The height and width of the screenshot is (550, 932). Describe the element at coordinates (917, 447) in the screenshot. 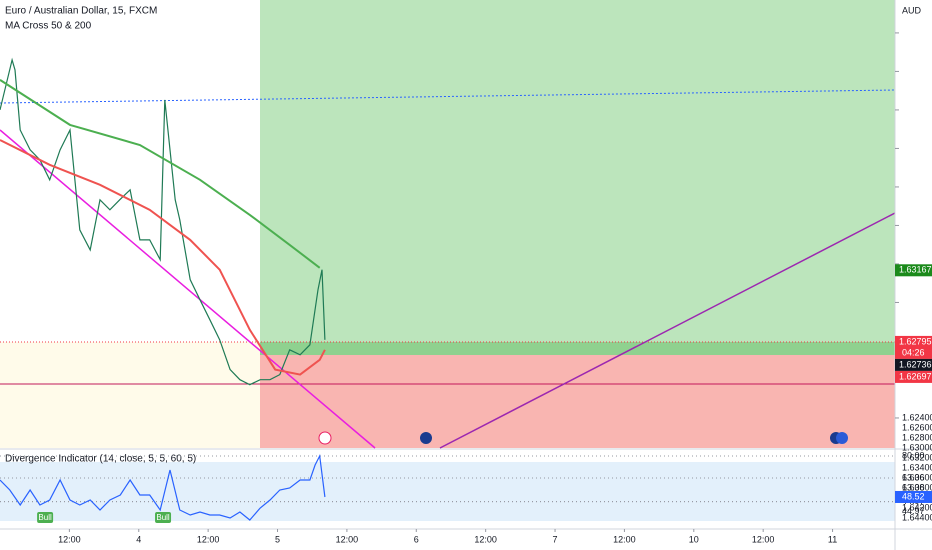

I see `y-tick-label: 1.63000` at that location.